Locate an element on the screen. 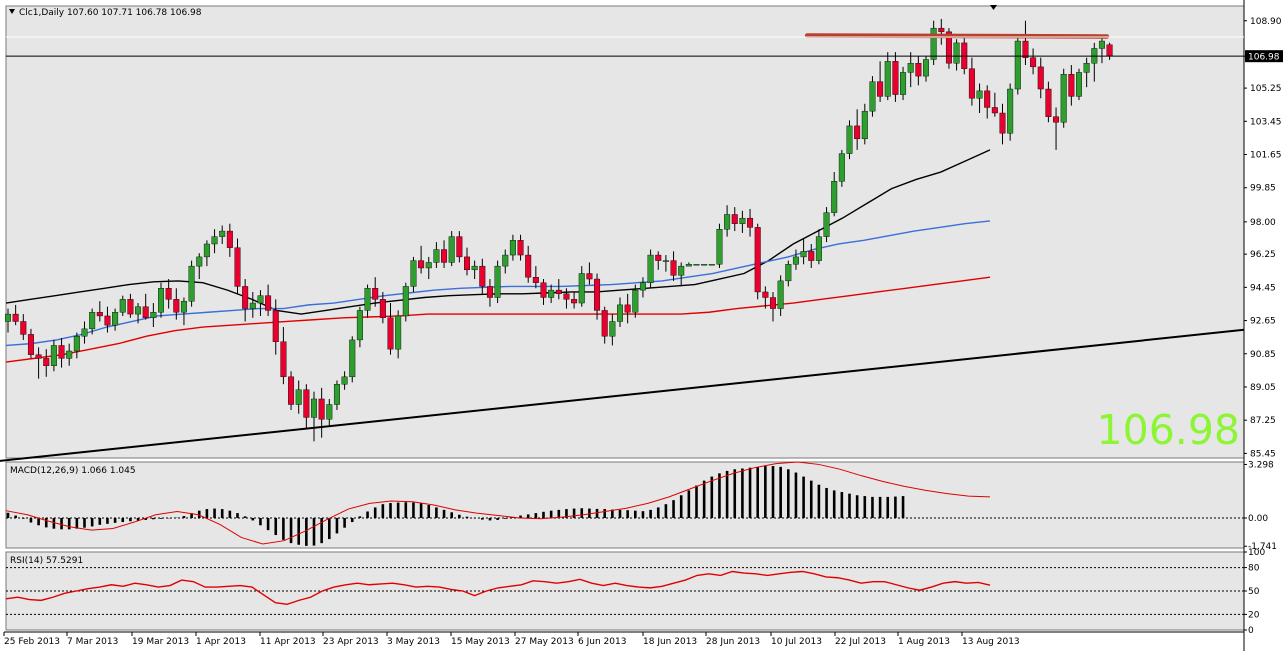  price-tick-label: 105.25 is located at coordinates (1266, 89).